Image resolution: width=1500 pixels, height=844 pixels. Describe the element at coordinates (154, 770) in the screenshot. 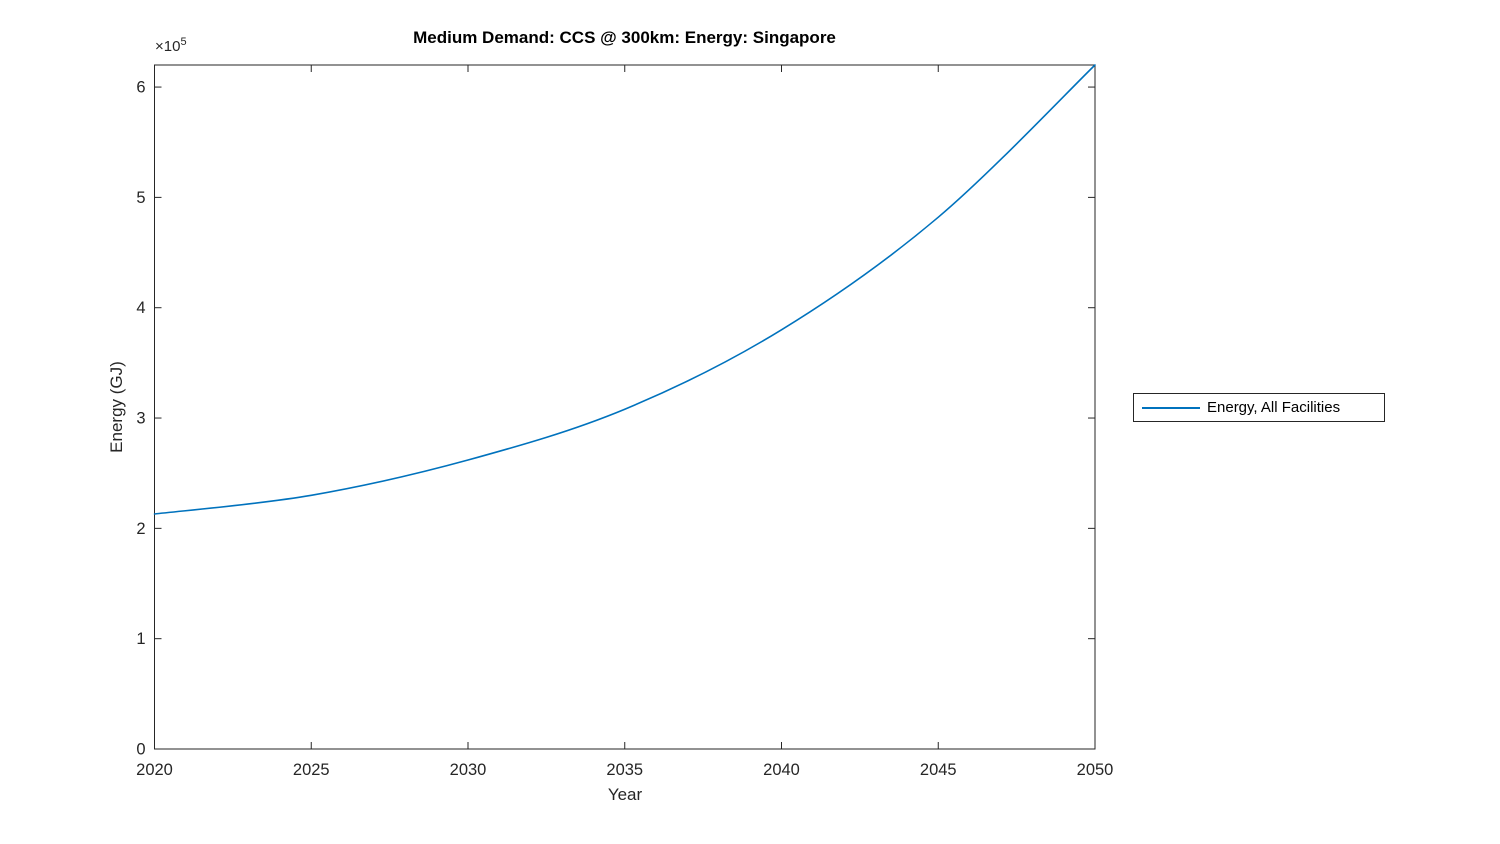

I see `x-tick-label: 2020` at that location.